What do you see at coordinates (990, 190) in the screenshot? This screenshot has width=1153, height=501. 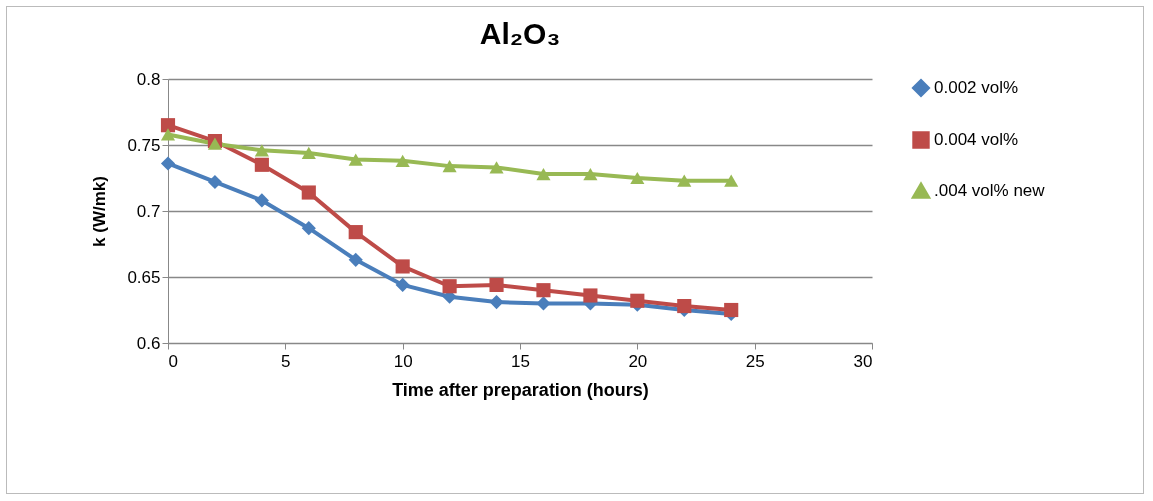 I see `legend-label: .004 vol% new` at bounding box center [990, 190].